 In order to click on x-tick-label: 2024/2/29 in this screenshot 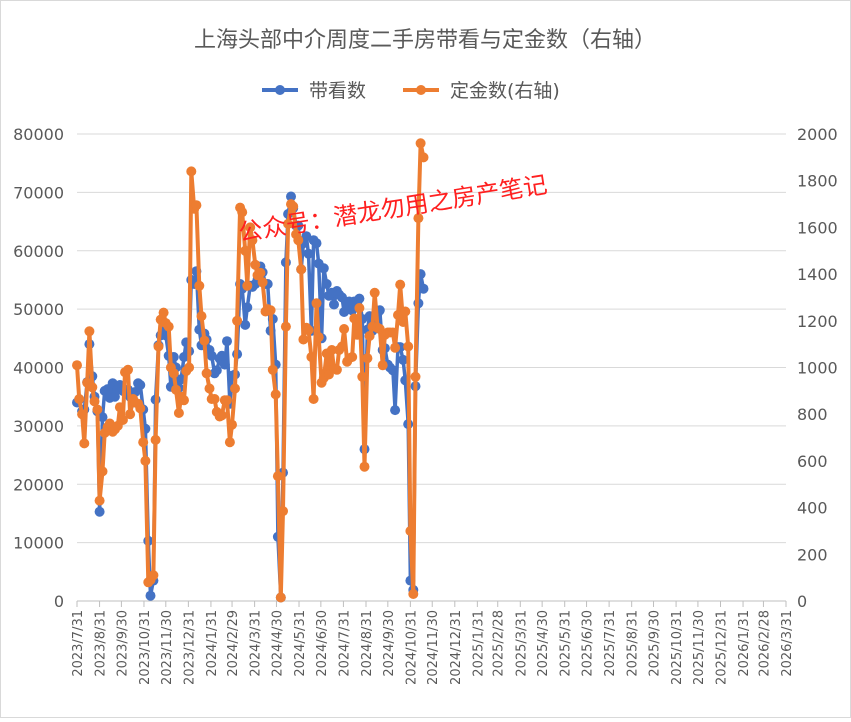, I will do `click(233, 643)`.